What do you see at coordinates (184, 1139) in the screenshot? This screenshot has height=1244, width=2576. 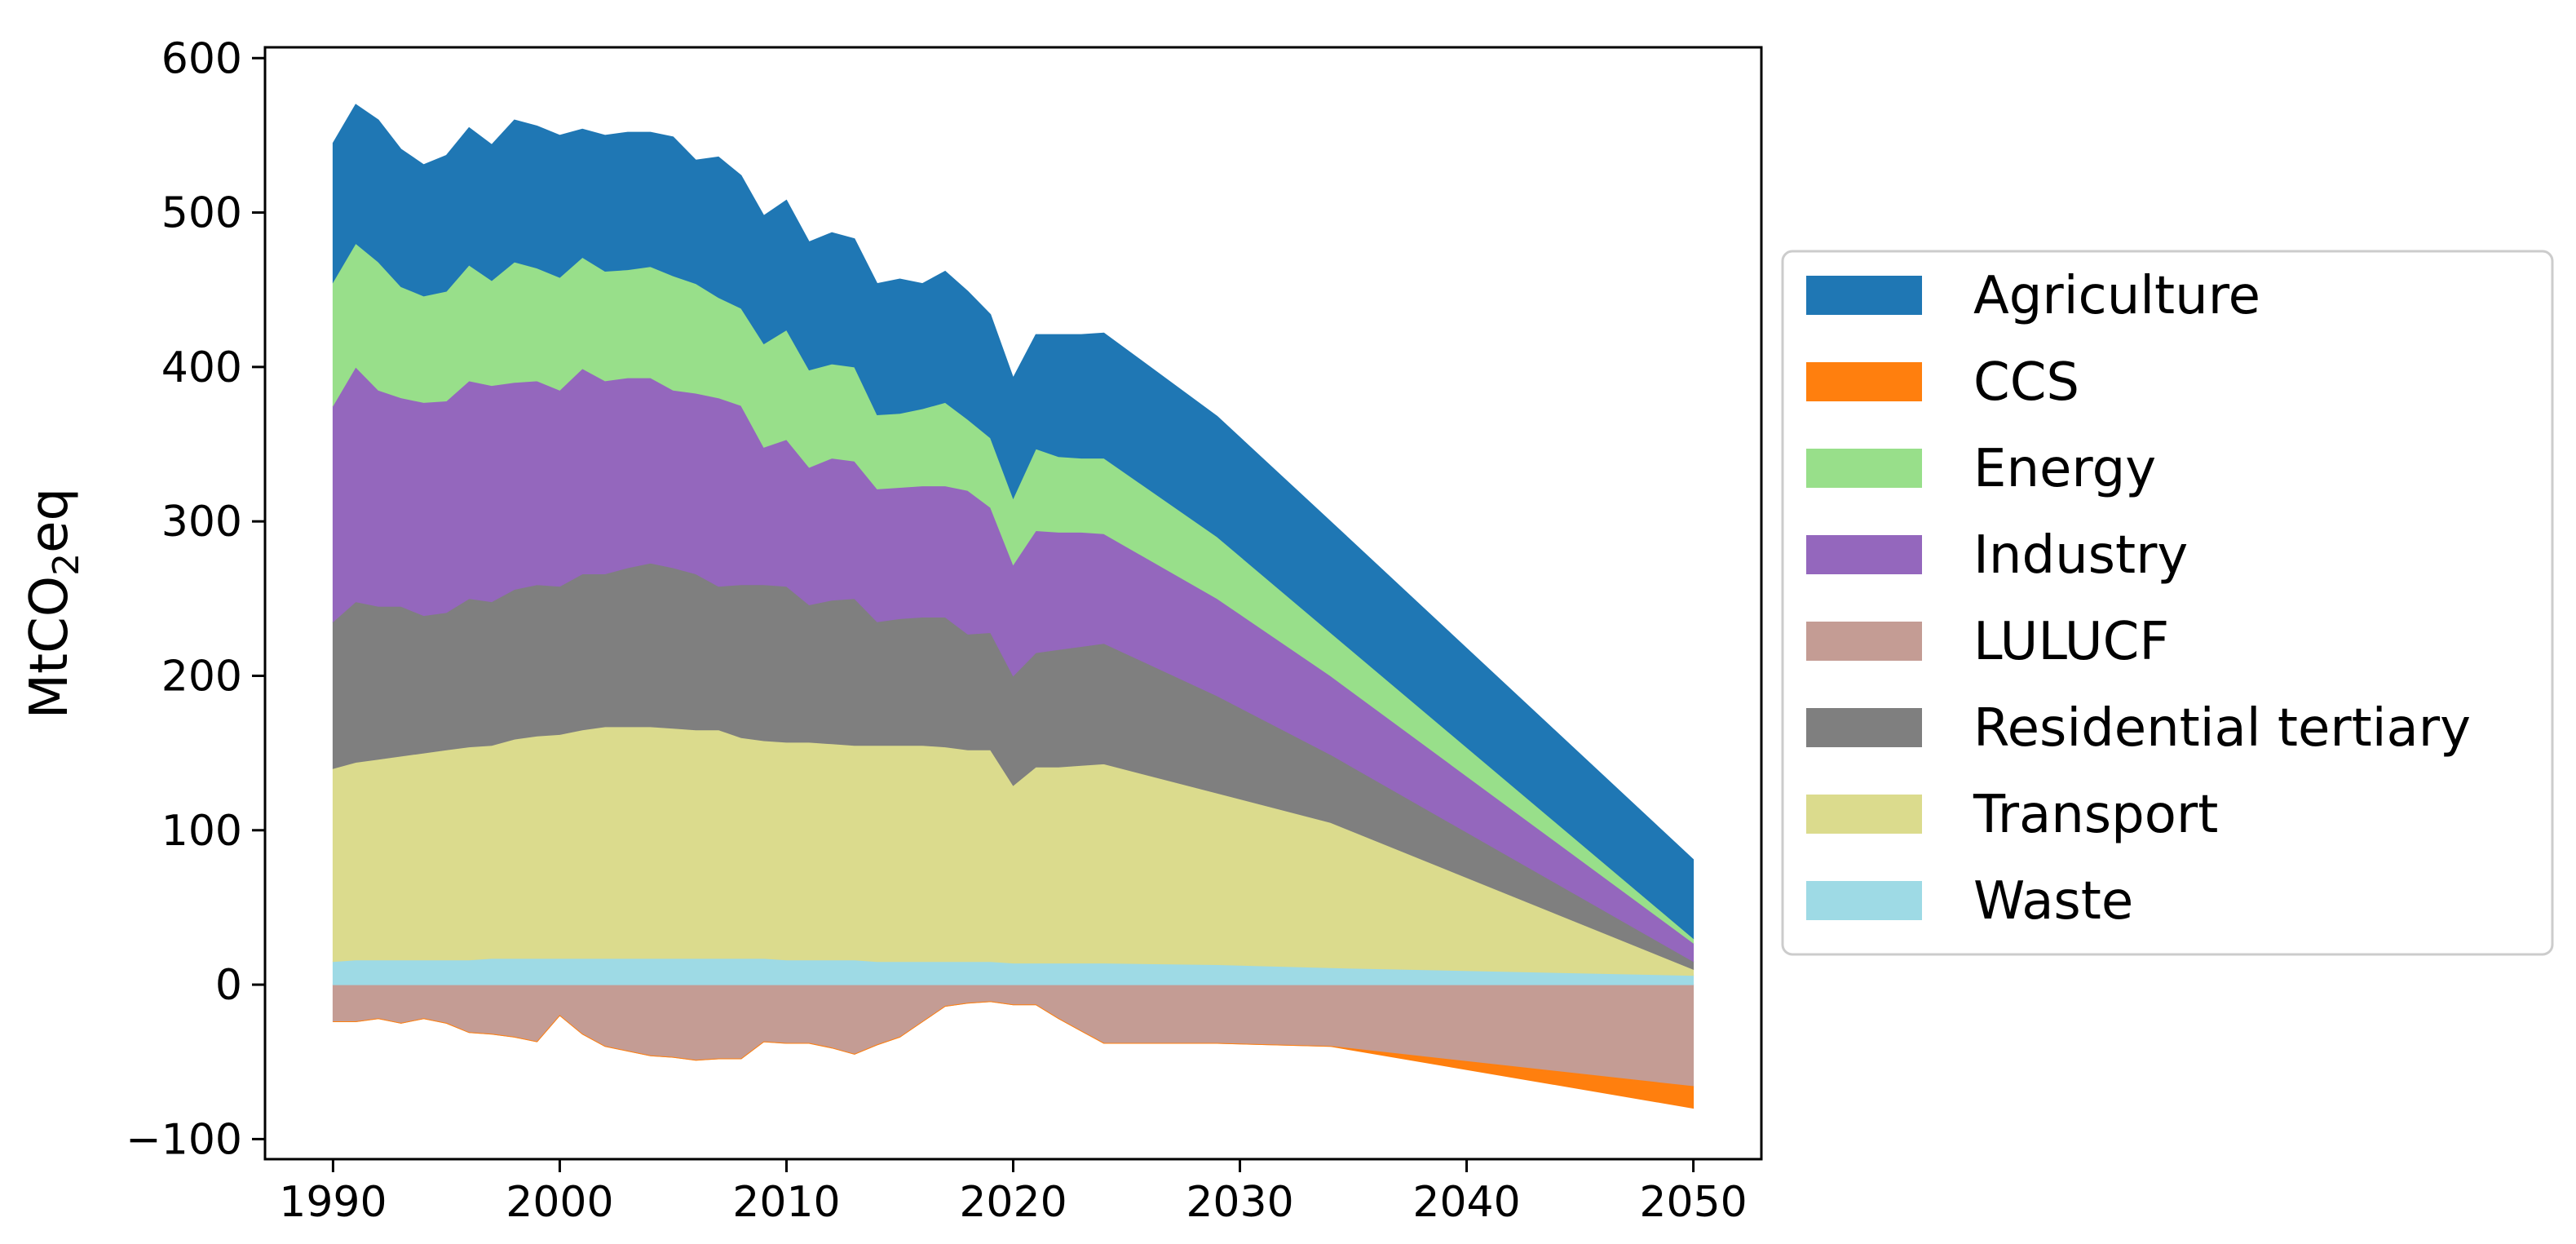 I see `y-tick-label: −100` at bounding box center [184, 1139].